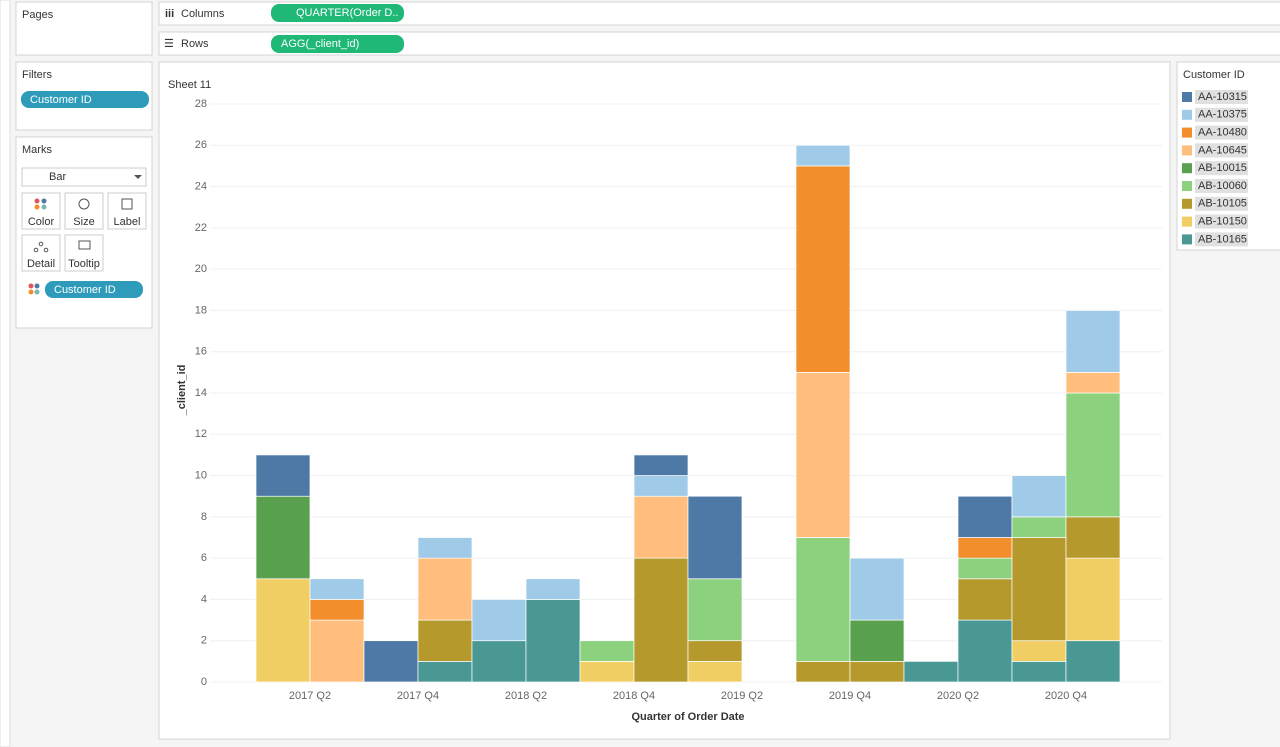 The image size is (1280, 747). Describe the element at coordinates (850, 696) in the screenshot. I see `x-tick-label: 2019 Q4` at that location.